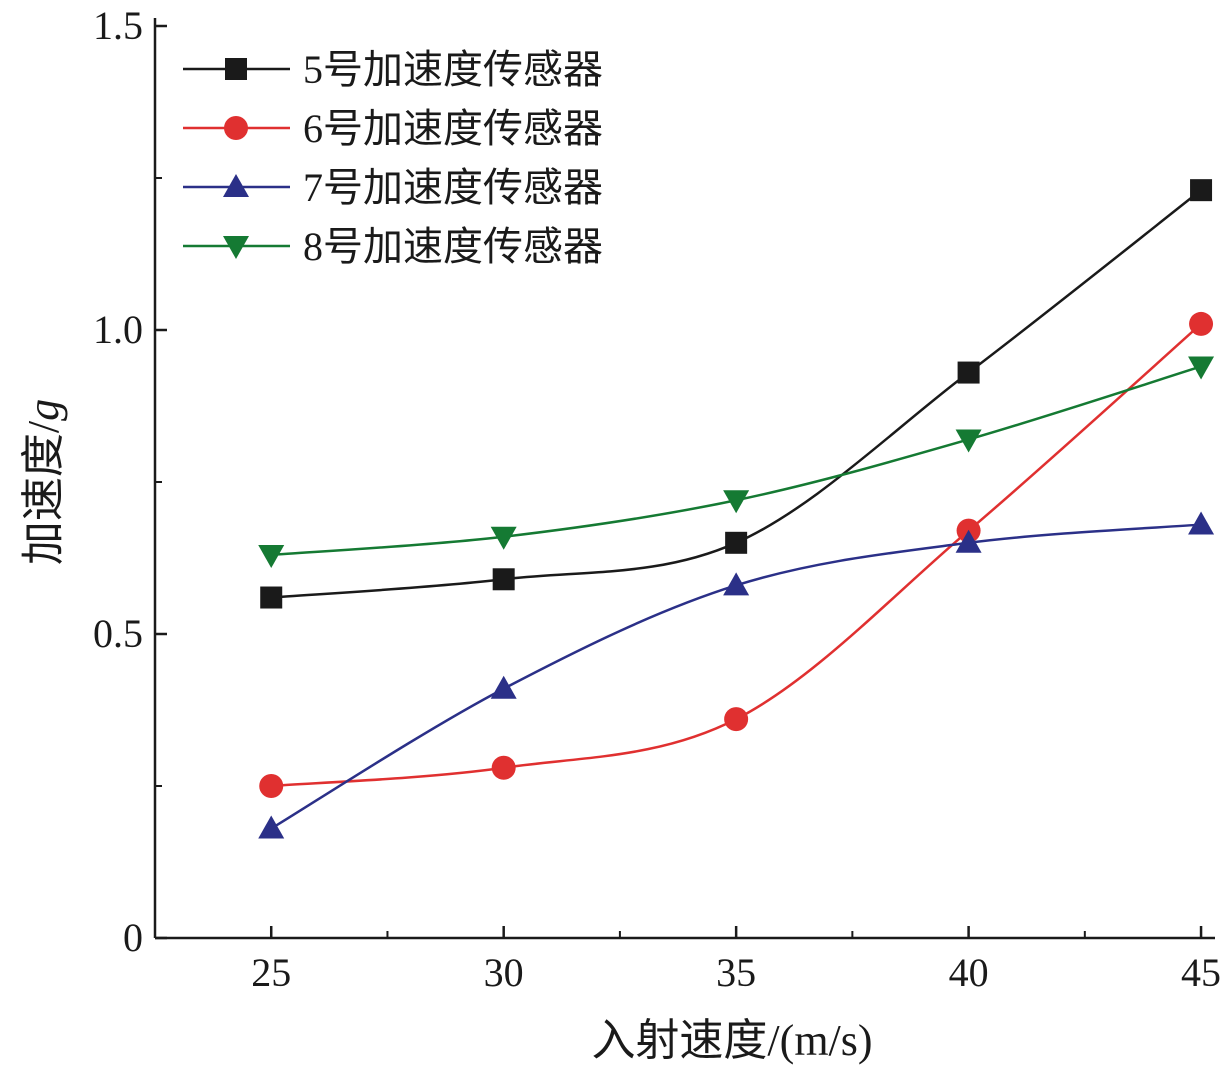  I want to click on series-line, so click(736, 461).